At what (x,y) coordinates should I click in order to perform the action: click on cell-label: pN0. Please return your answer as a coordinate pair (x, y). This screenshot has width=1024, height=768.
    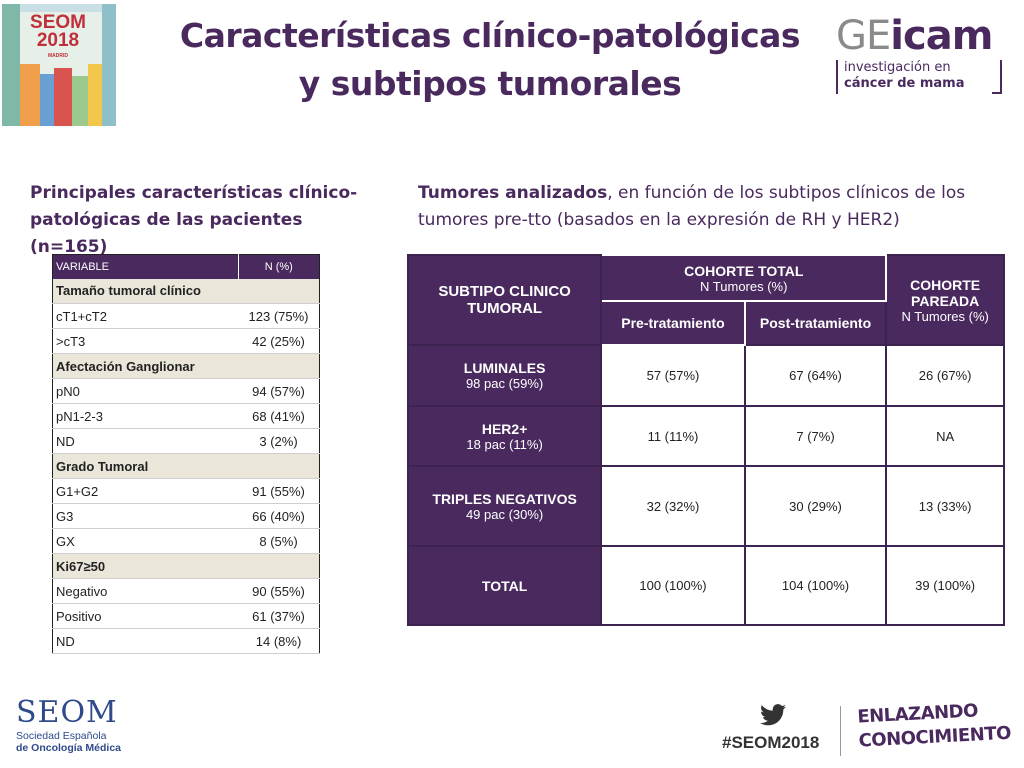
    Looking at the image, I should click on (145, 391).